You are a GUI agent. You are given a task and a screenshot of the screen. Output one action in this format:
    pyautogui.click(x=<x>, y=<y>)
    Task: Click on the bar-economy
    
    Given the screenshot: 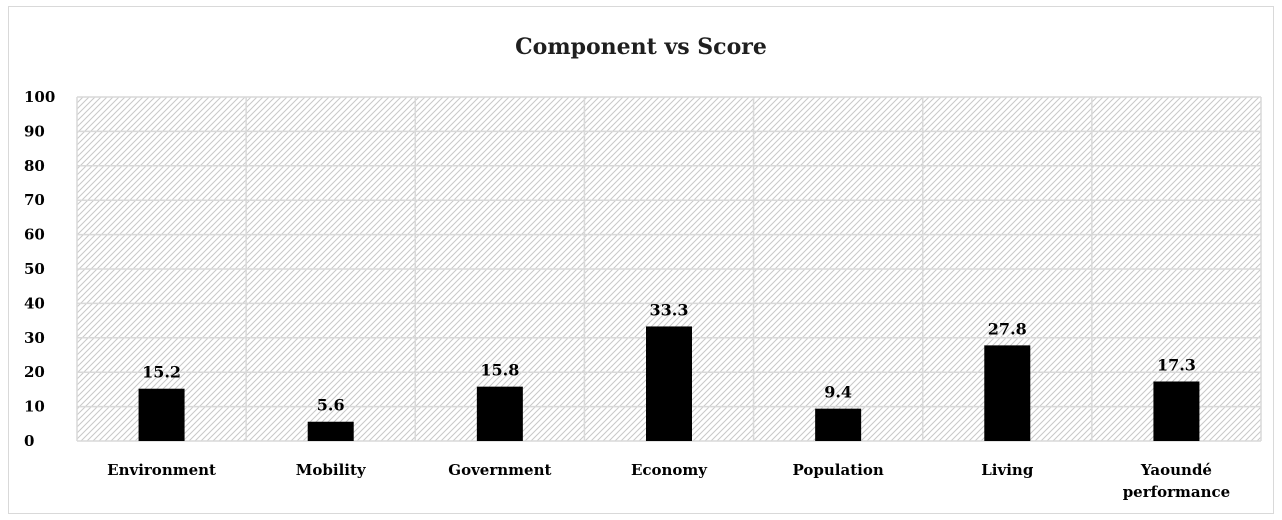 What is the action you would take?
    pyautogui.click(x=669, y=383)
    